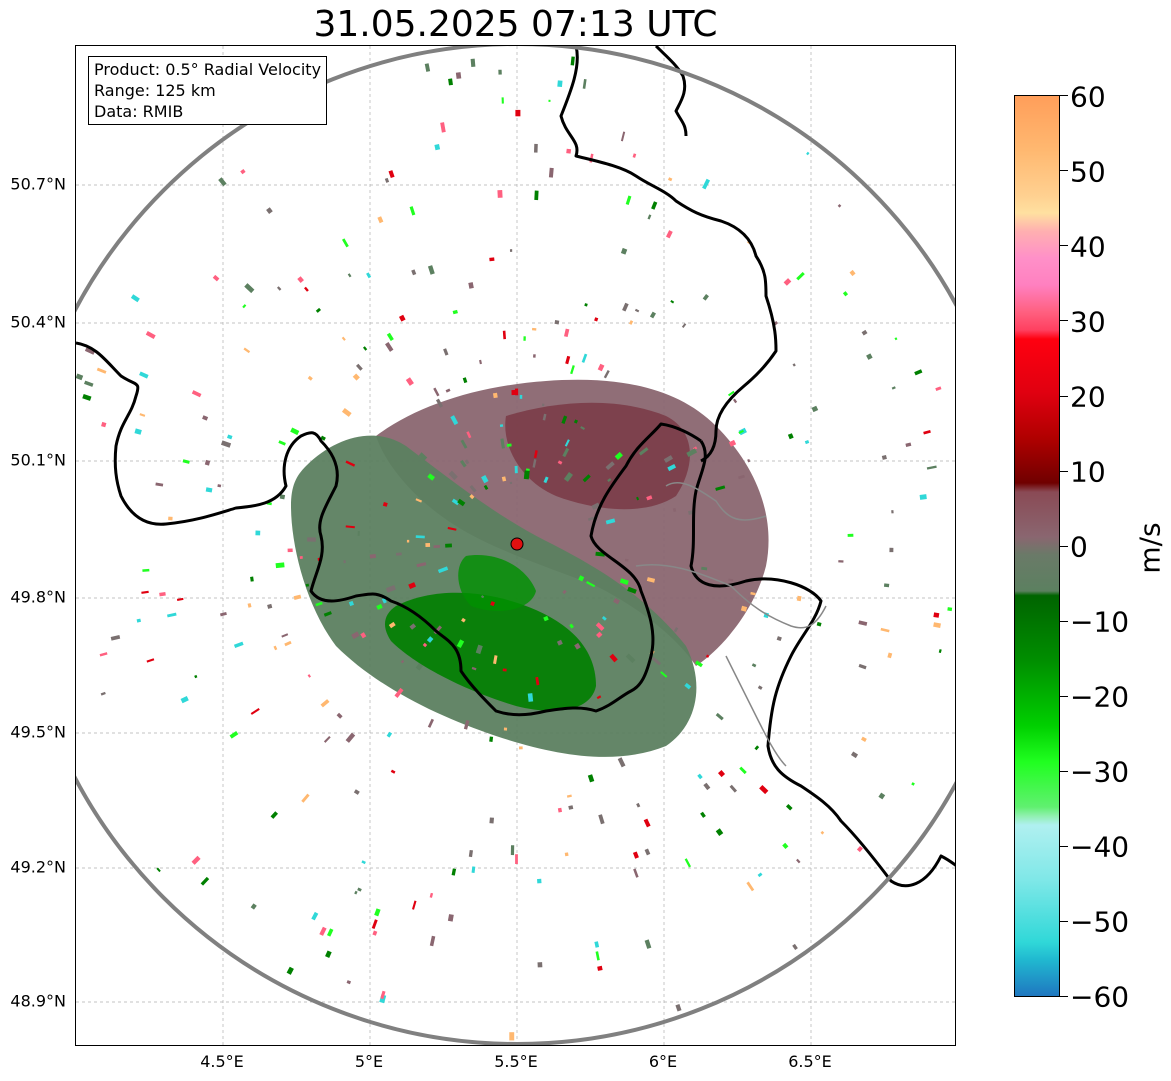 This screenshot has height=1081, width=1171. What do you see at coordinates (369, 1061) in the screenshot?
I see `lon-label: 5°E` at bounding box center [369, 1061].